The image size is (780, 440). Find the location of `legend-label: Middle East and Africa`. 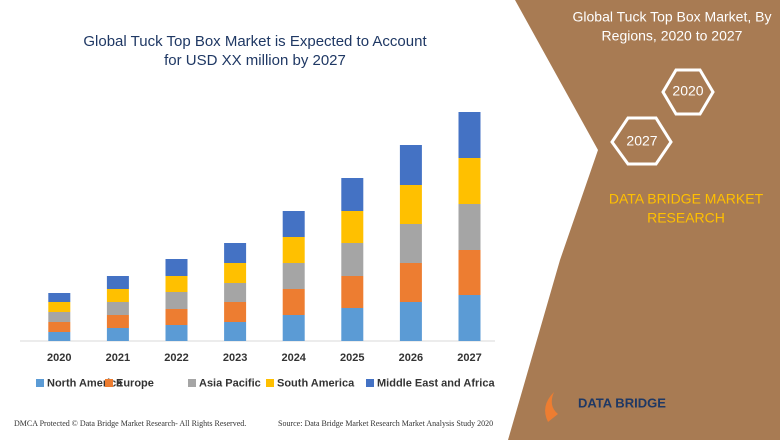

legend-label: Middle East and Africa is located at coordinates (436, 383).